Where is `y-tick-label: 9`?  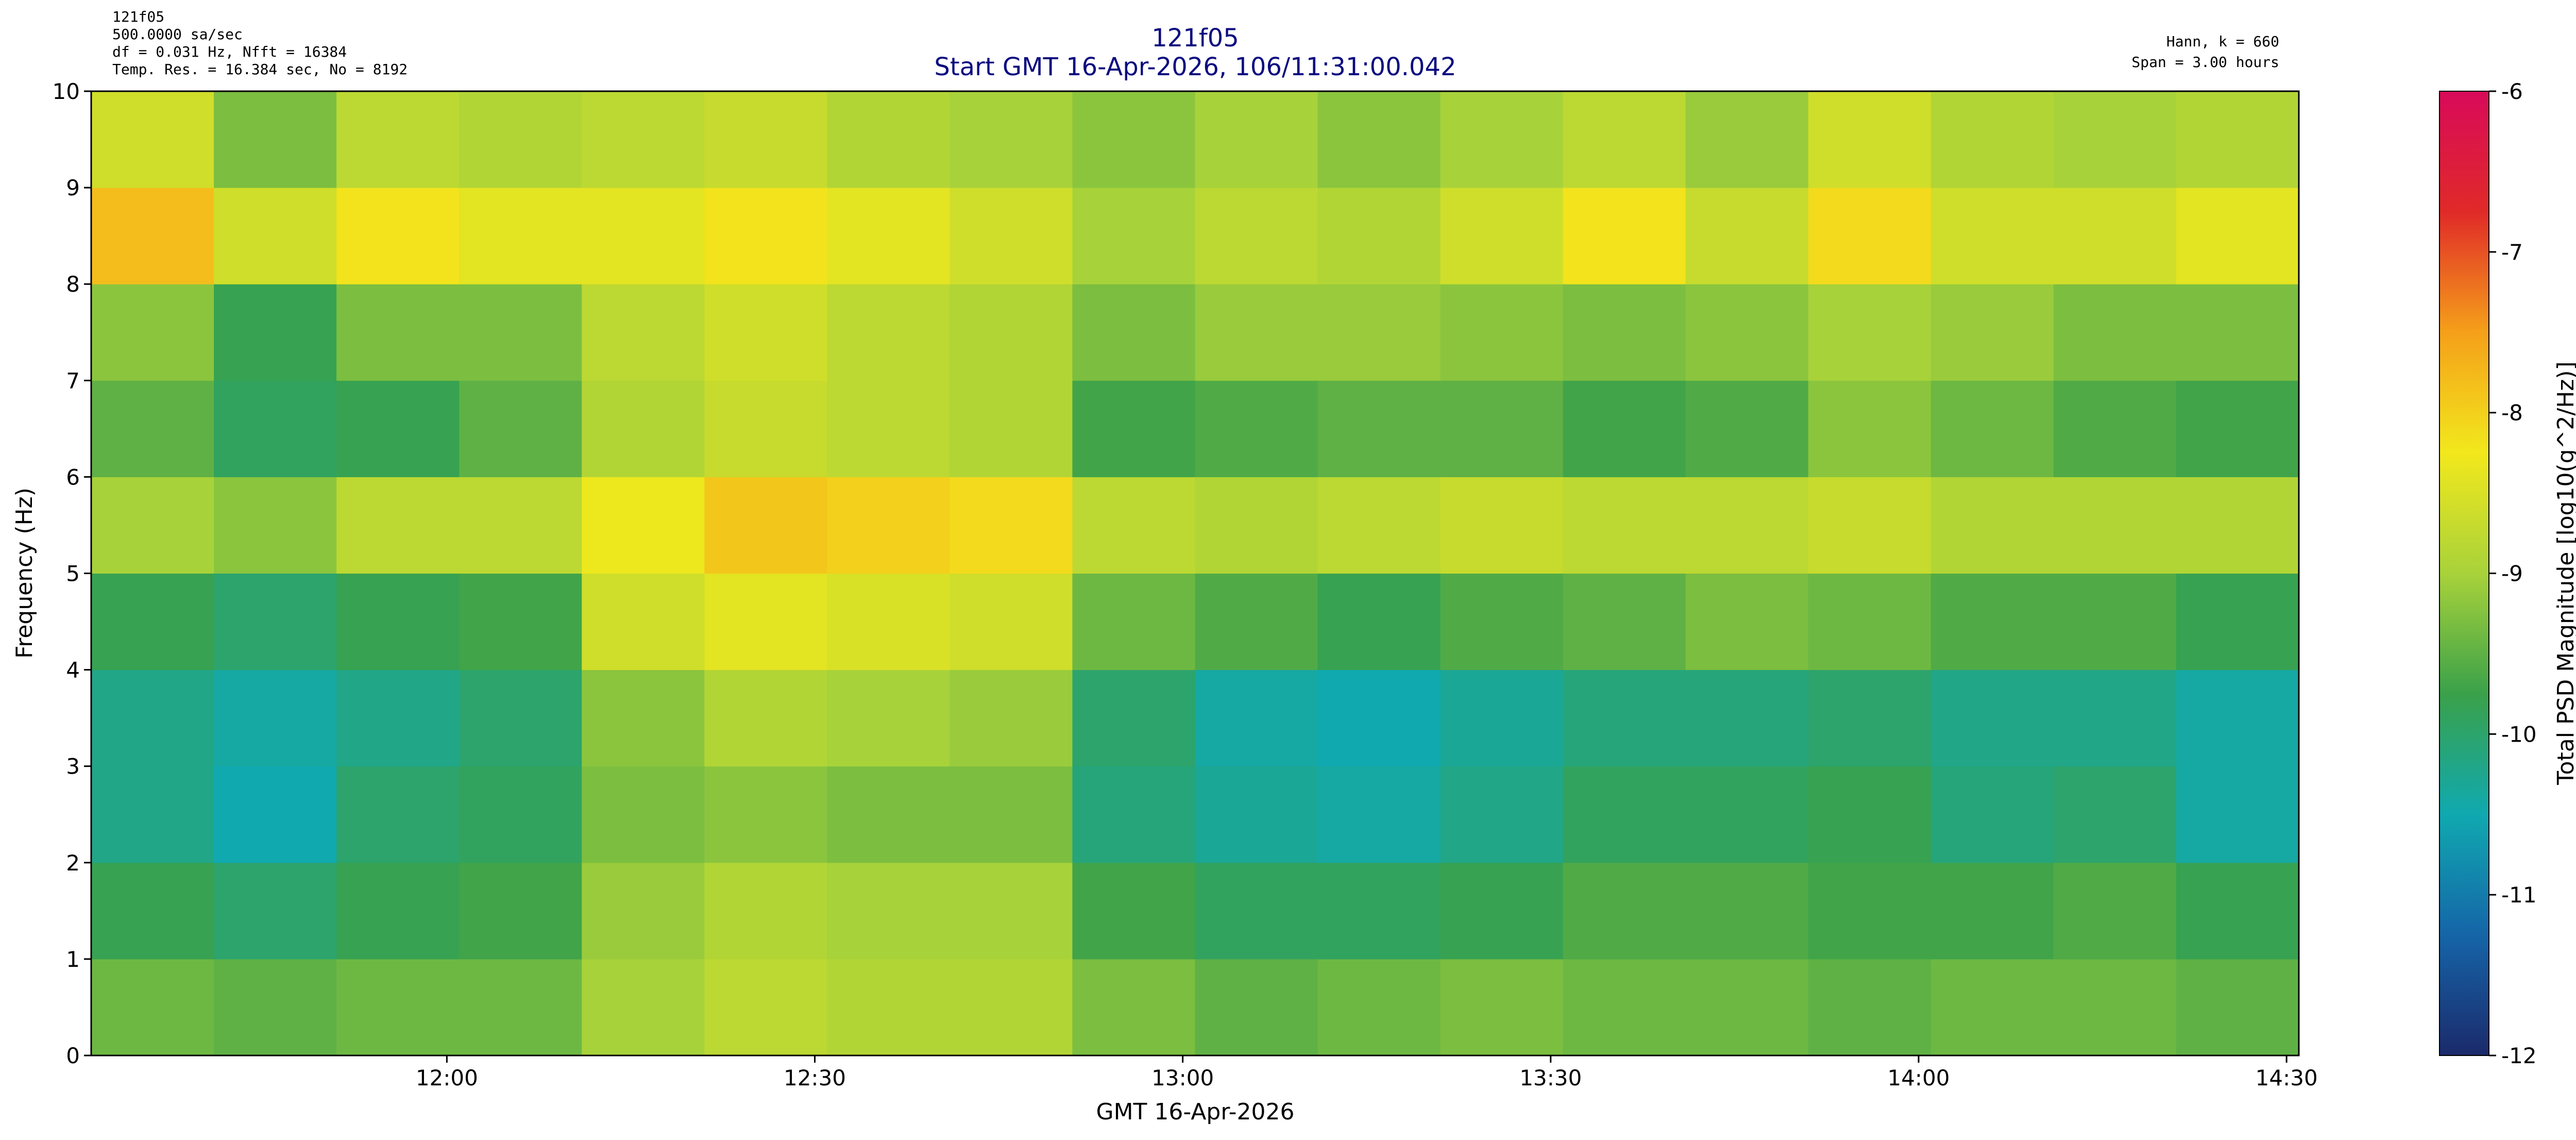 y-tick-label: 9 is located at coordinates (73, 187).